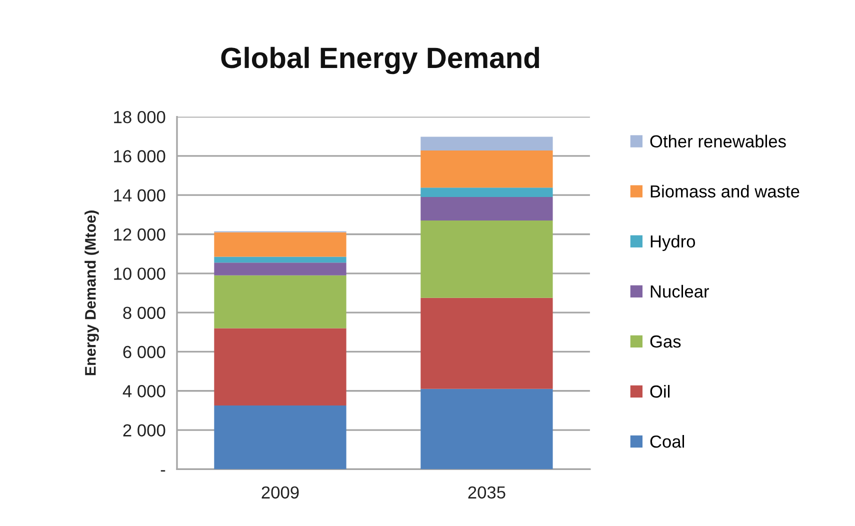 The width and height of the screenshot is (855, 526). I want to click on y-tick-label: 14 000, so click(140, 195).